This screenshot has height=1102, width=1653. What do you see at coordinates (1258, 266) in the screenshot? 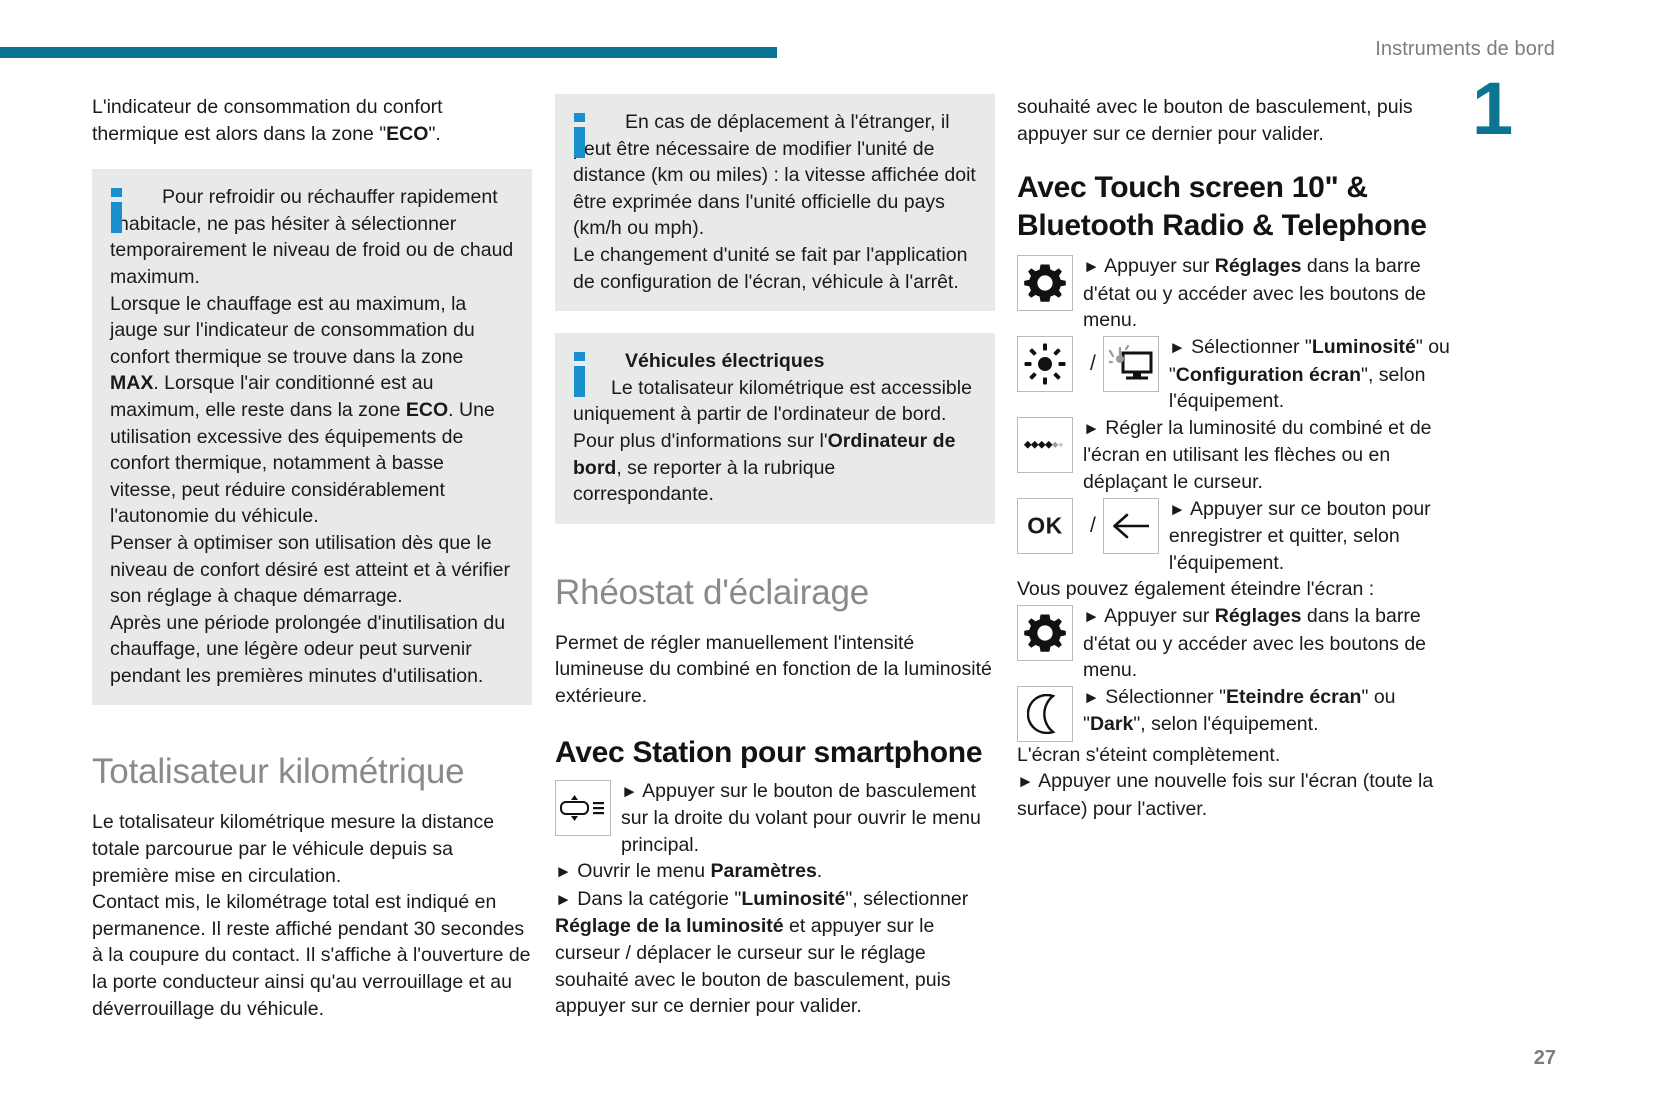
I see `step-reglages-bold: Réglages` at bounding box center [1258, 266].